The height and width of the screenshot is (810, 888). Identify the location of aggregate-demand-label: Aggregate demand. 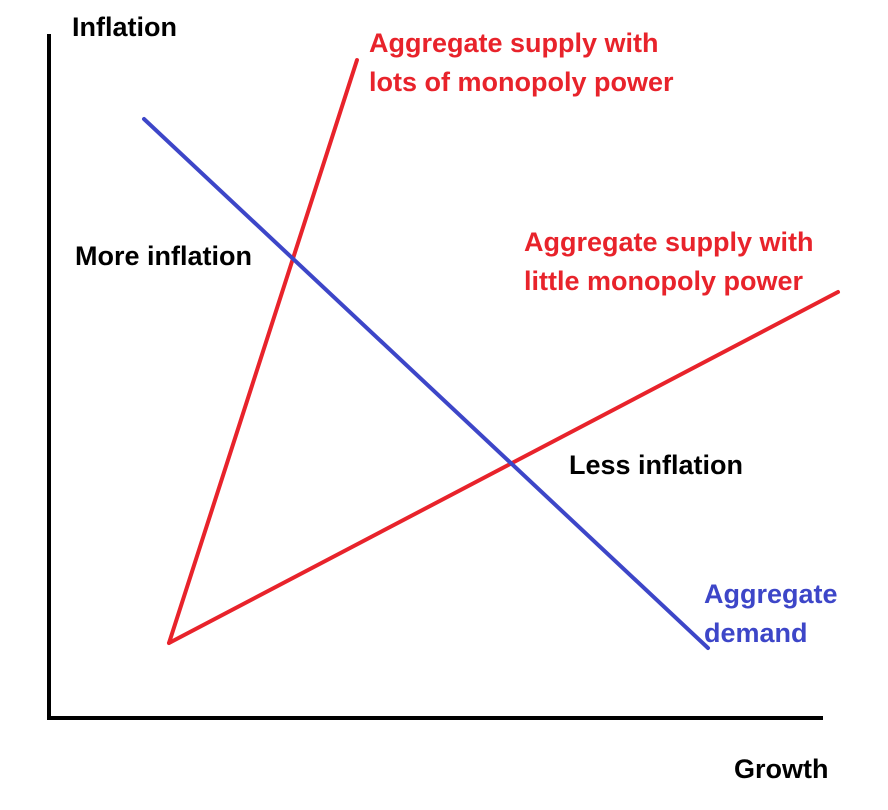
(771, 614).